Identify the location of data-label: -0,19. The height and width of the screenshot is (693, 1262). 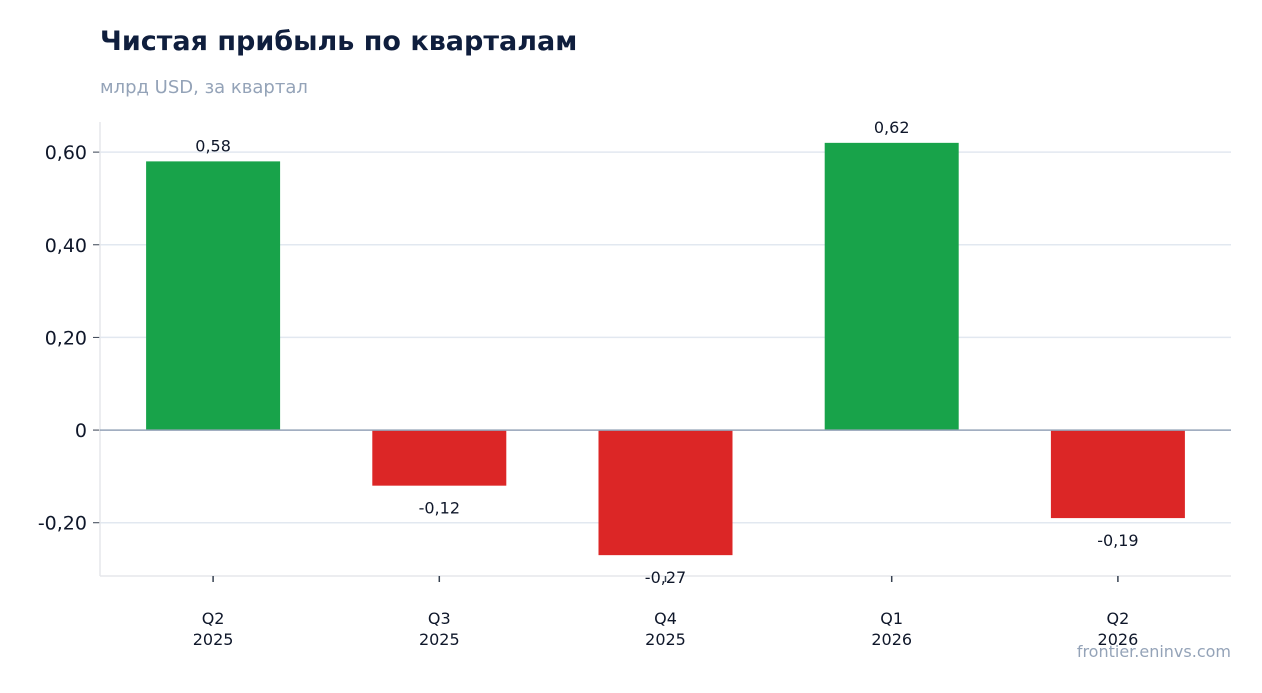
(1117, 540).